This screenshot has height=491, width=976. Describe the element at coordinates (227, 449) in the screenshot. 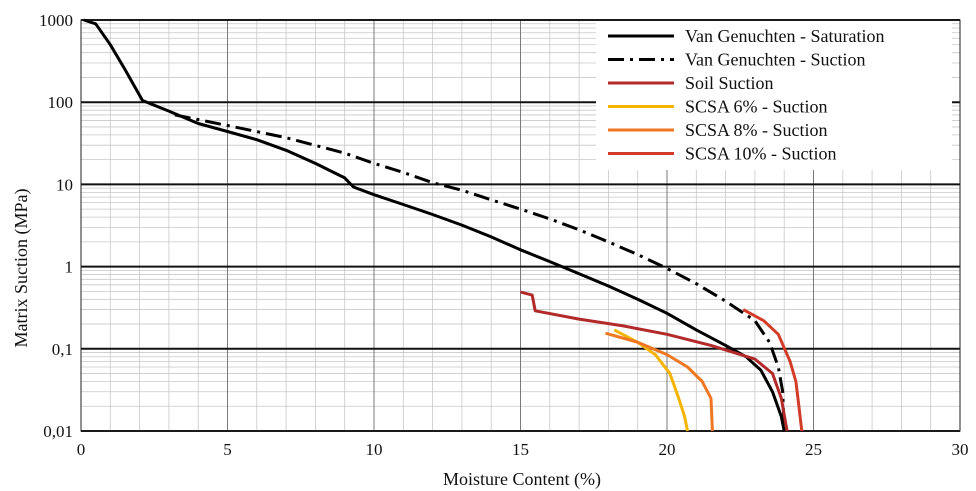

I see `x-tick-label: 5` at that location.